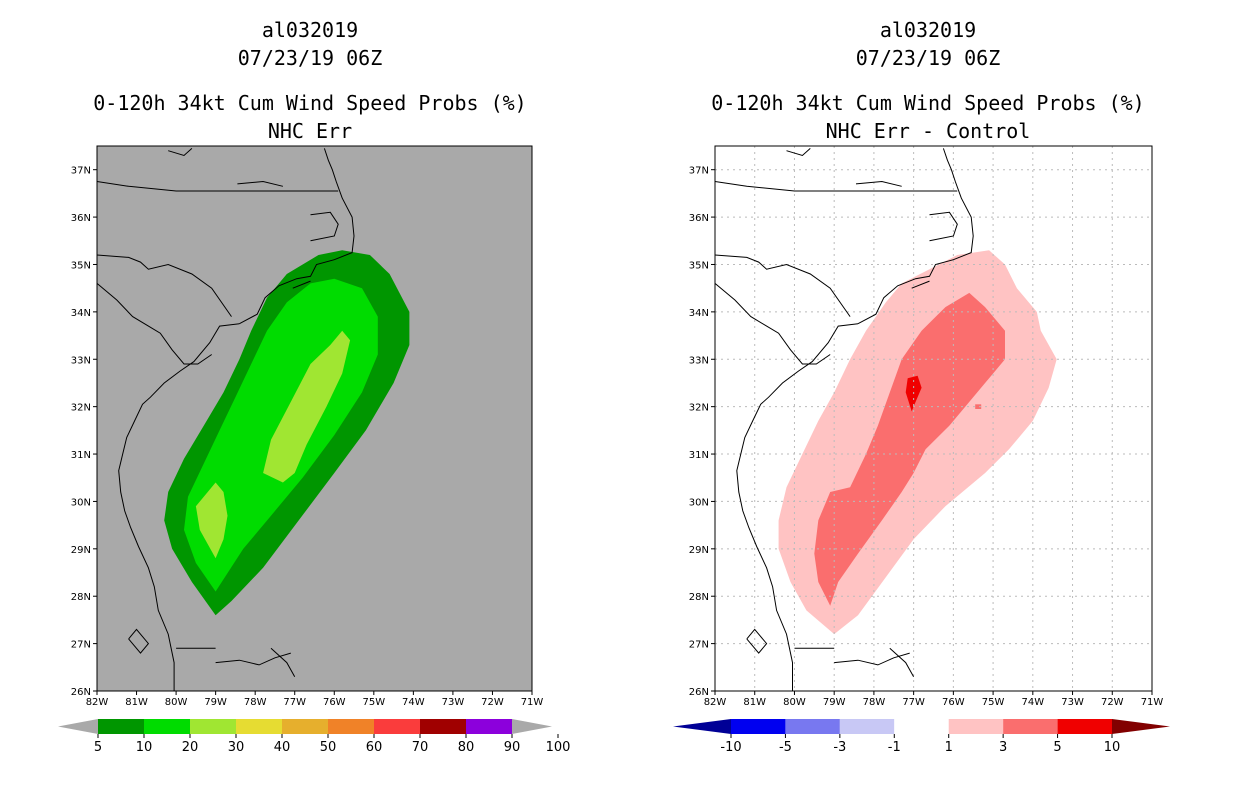 The image size is (1236, 800). I want to click on left-datetime: 07/23/19 06Z, so click(310, 58).